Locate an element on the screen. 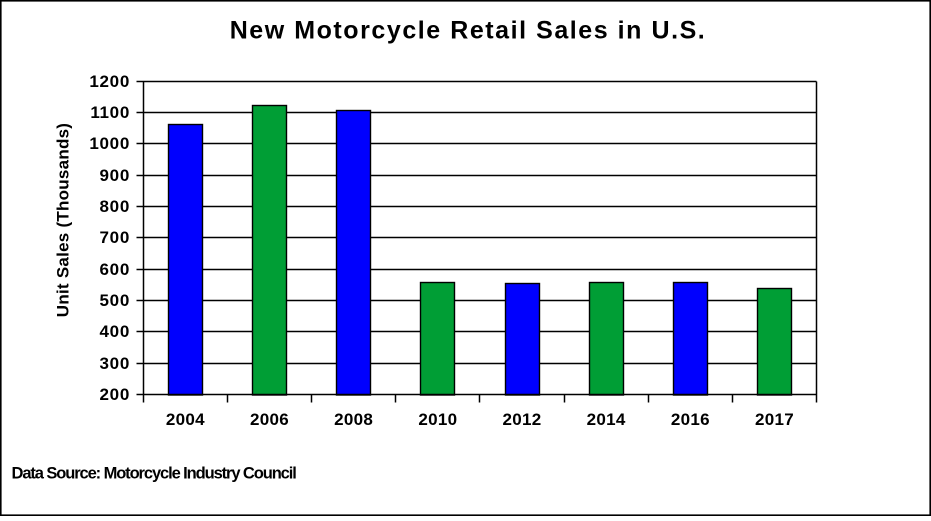 The height and width of the screenshot is (521, 931). svg-text: 2014 is located at coordinates (606, 419).